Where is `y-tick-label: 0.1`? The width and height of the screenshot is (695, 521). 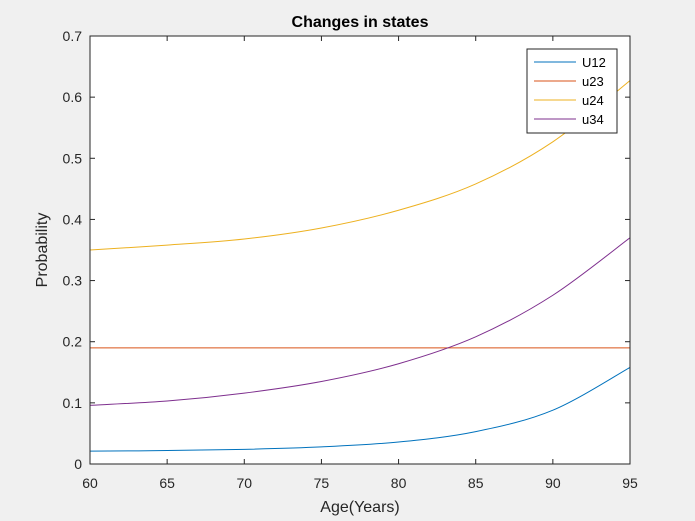
y-tick-label: 0.1 is located at coordinates (73, 403).